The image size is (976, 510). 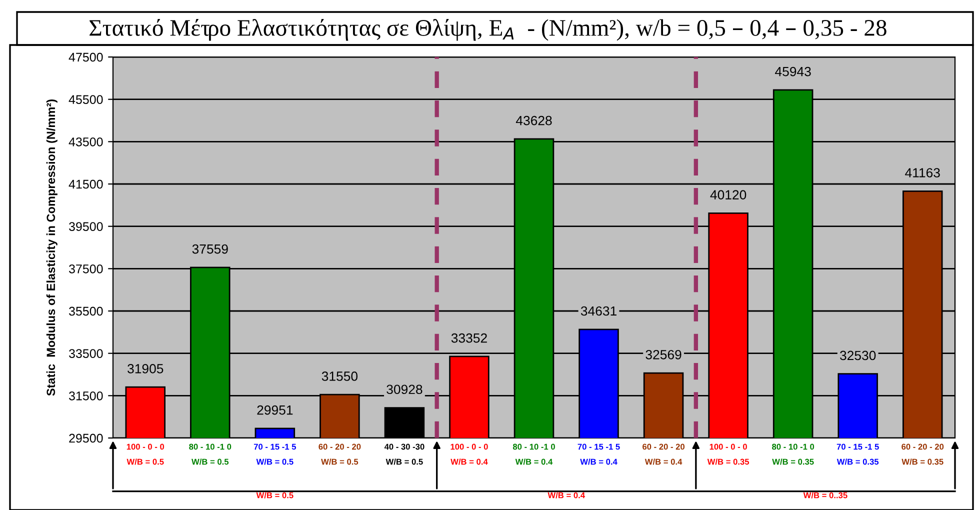 I want to click on text: W/B = 0.4, so click(x=566, y=495).